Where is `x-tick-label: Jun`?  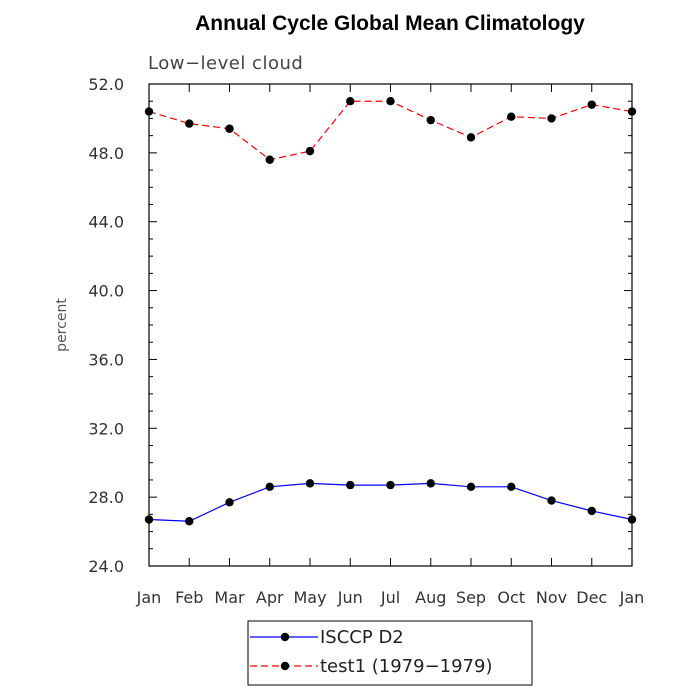
x-tick-label: Jun is located at coordinates (350, 597).